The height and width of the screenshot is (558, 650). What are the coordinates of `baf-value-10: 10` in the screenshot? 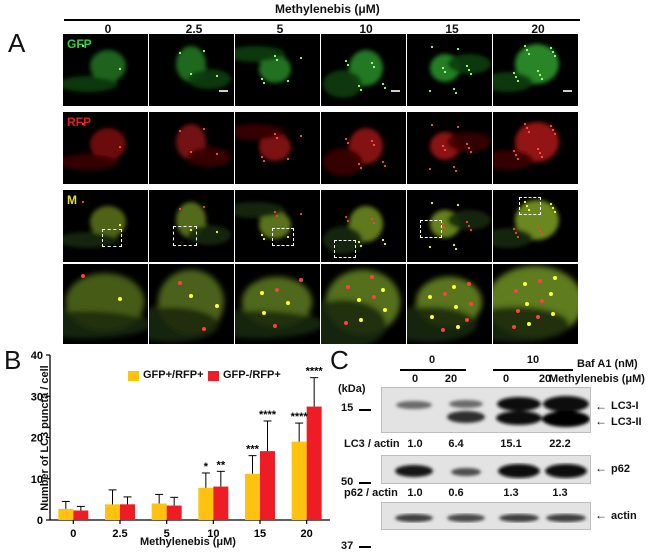 It's located at (533, 360).